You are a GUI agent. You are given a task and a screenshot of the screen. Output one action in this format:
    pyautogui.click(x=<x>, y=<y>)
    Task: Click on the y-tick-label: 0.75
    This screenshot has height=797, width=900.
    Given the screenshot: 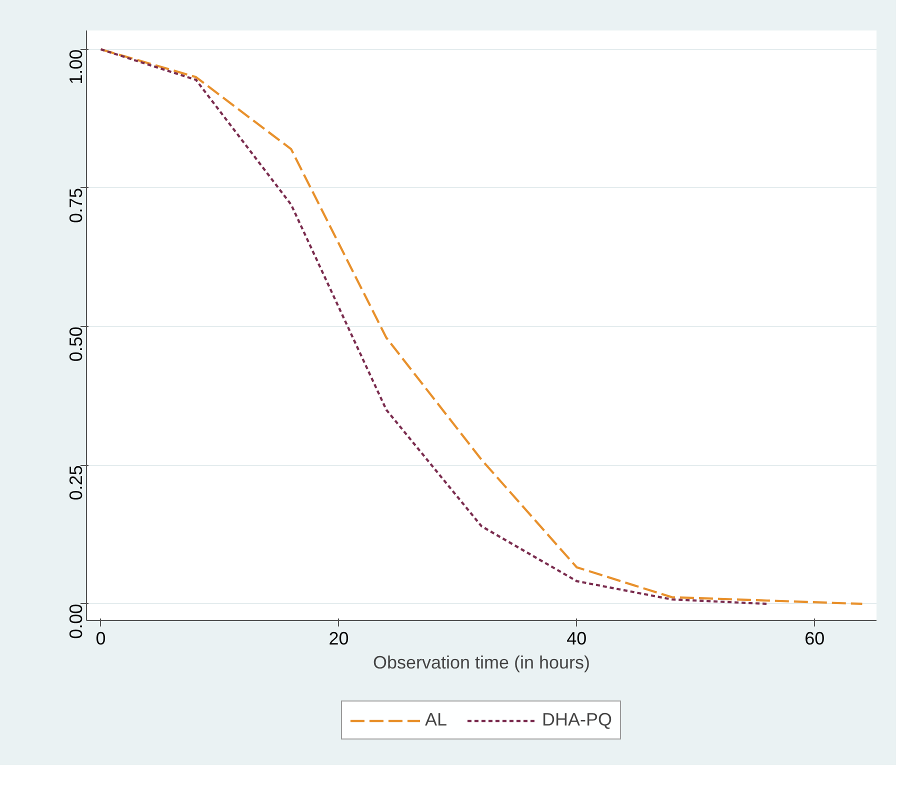 What is the action you would take?
    pyautogui.click(x=76, y=206)
    